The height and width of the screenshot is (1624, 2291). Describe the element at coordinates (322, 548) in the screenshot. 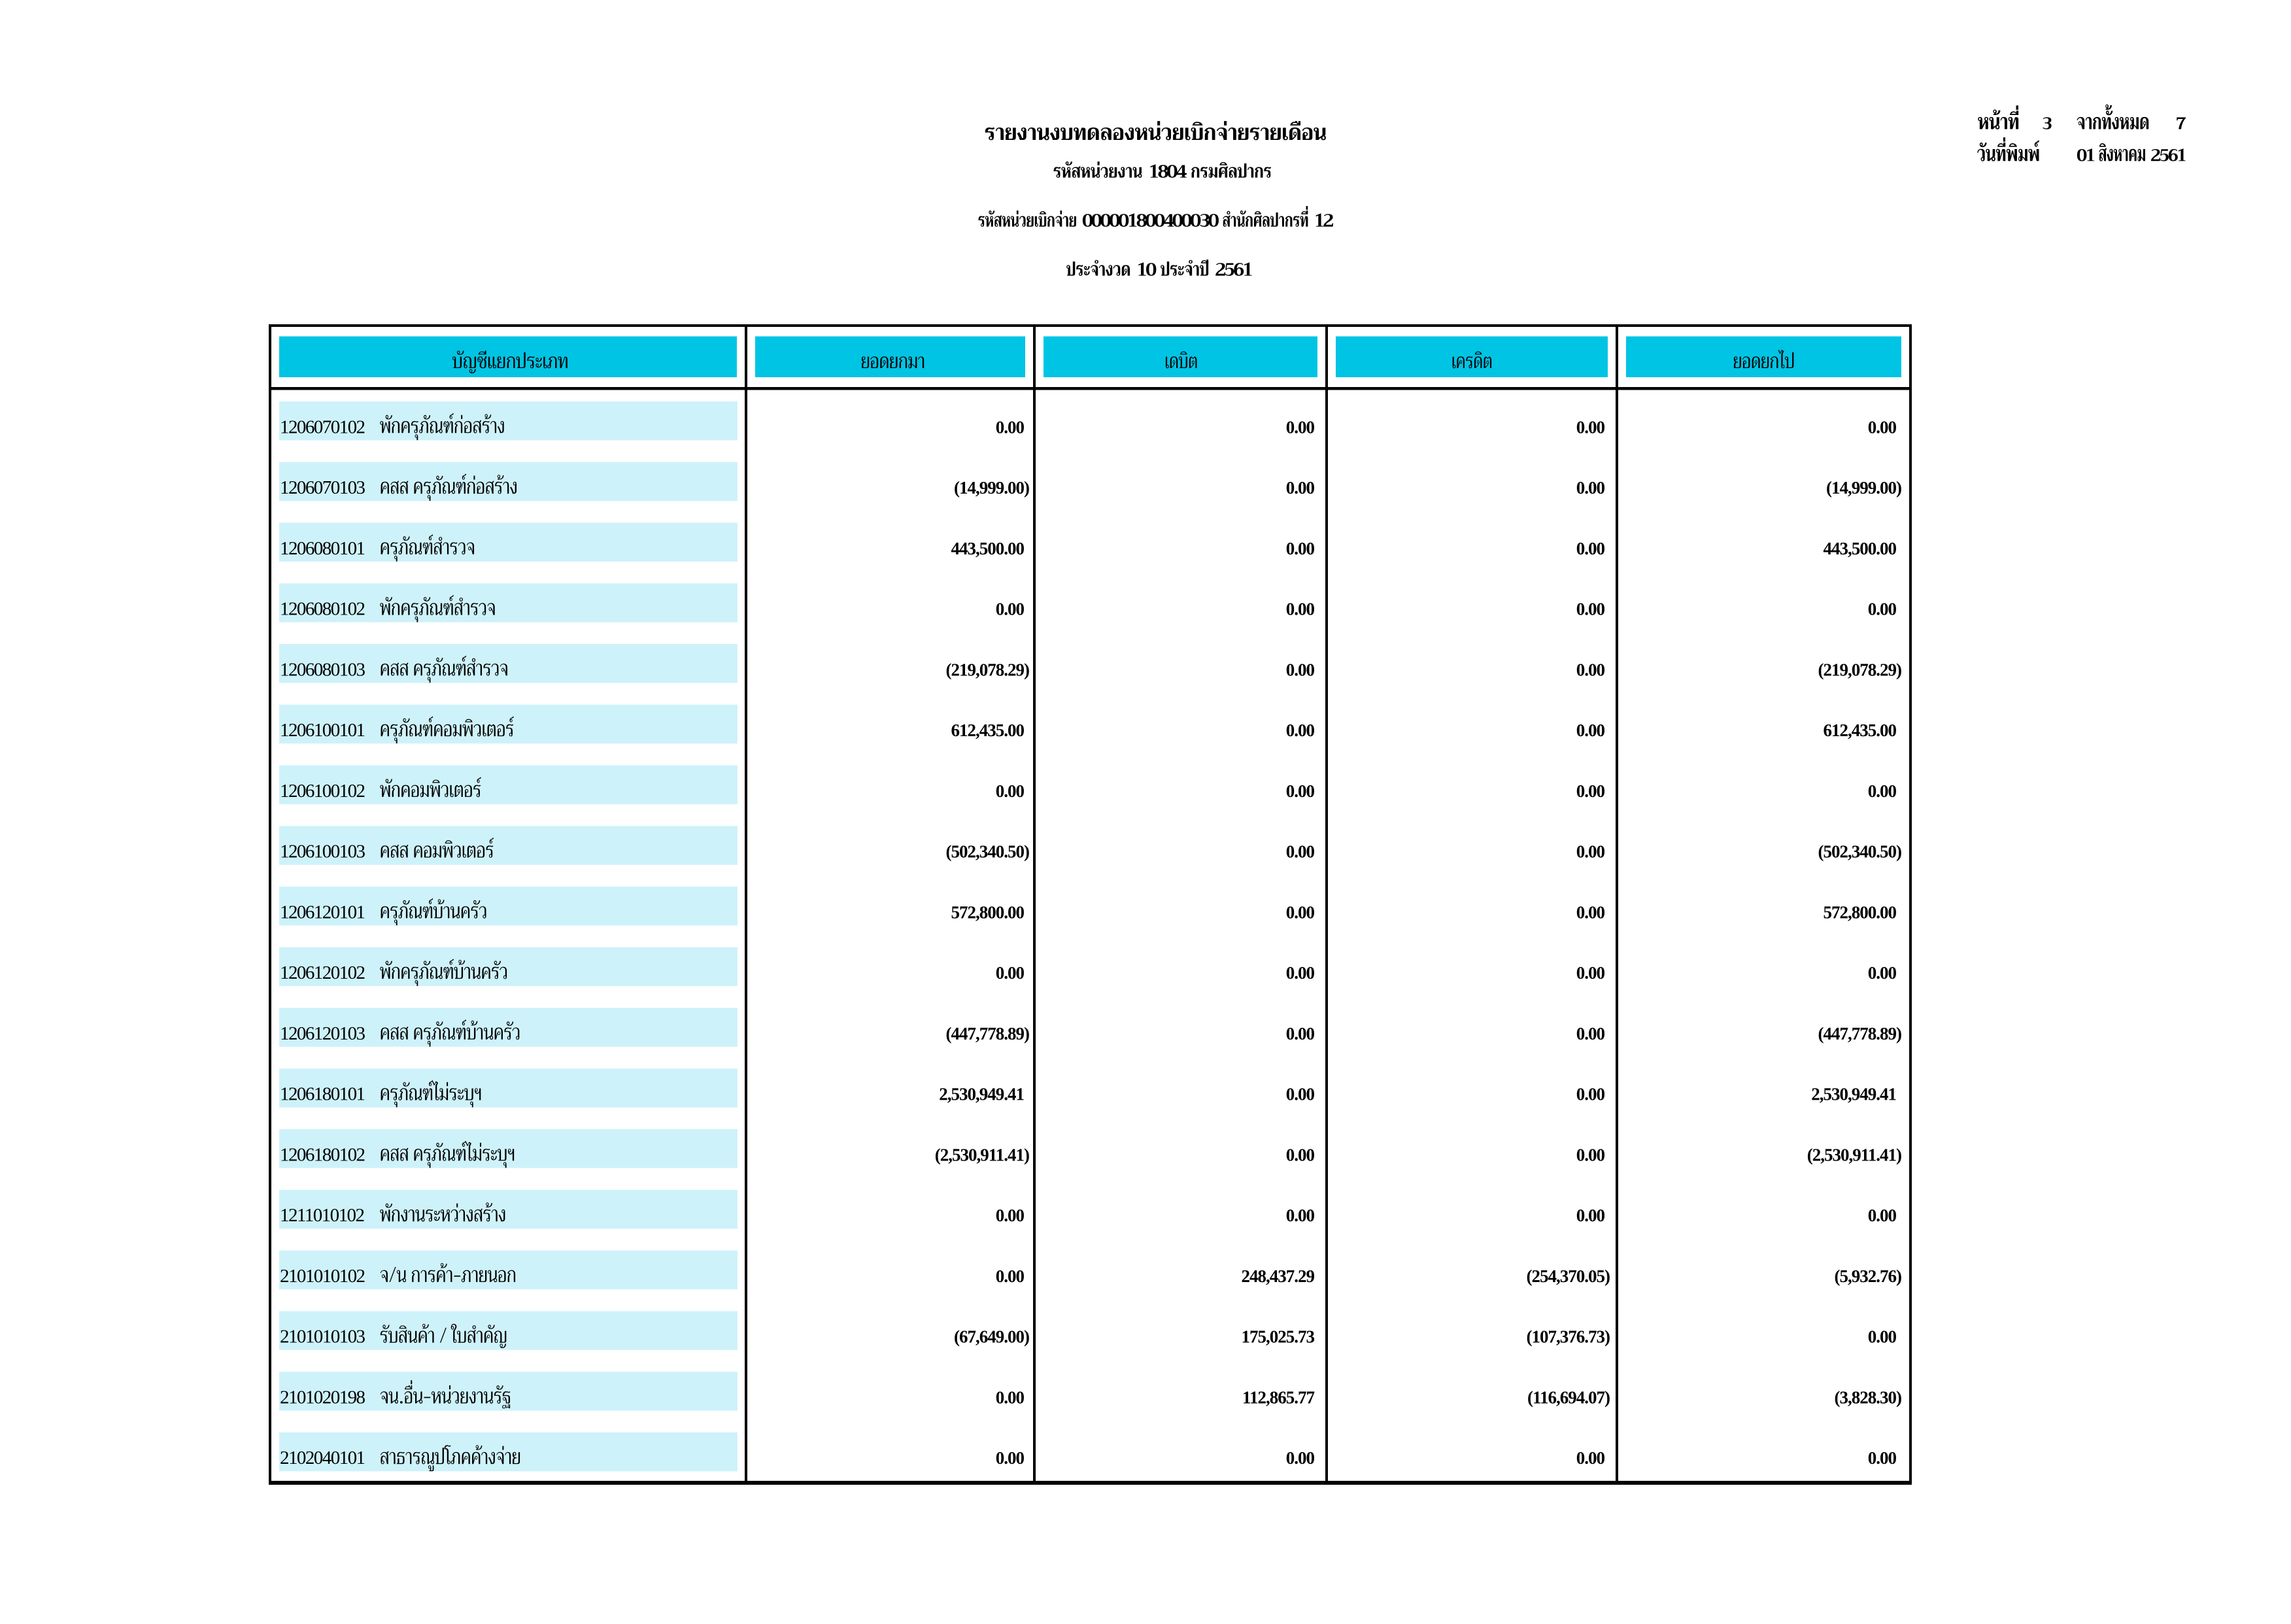

I see `svg-text: 1206080101` at that location.